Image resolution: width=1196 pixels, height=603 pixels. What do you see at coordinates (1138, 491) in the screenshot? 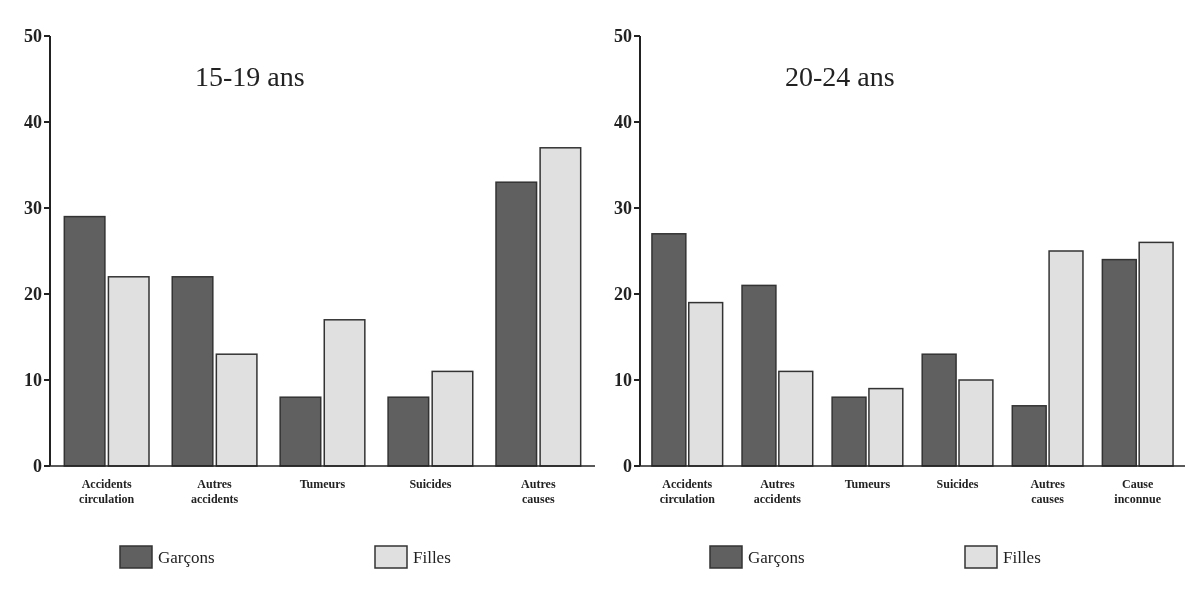
I see `x-tick-label: Cause inconnue` at bounding box center [1138, 491].